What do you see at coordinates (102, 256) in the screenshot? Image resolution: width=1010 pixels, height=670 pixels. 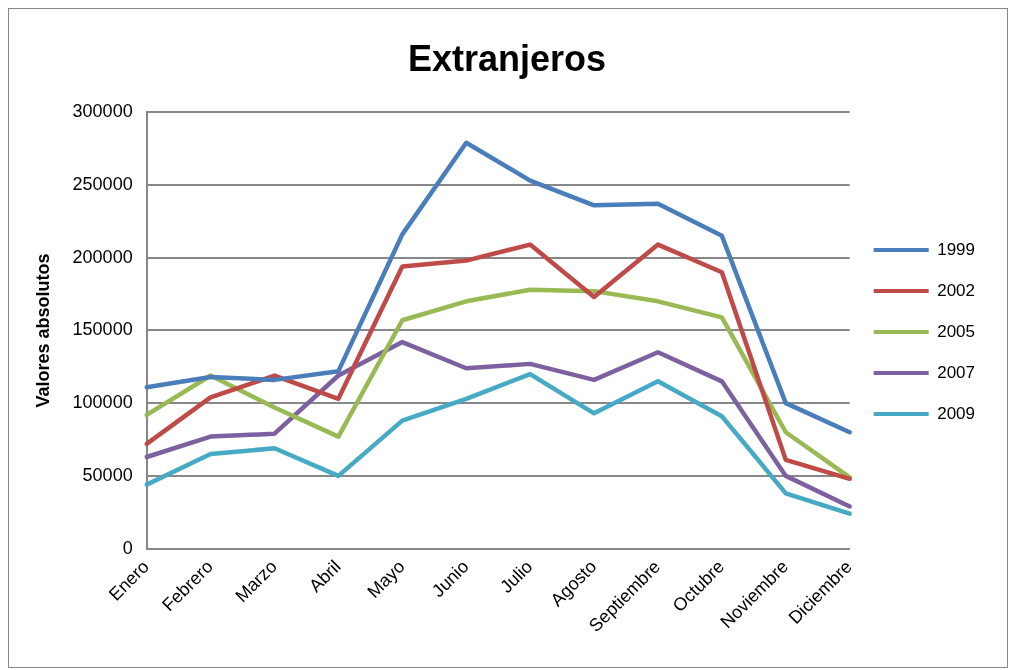 I see `y-tick-label: 200000` at bounding box center [102, 256].